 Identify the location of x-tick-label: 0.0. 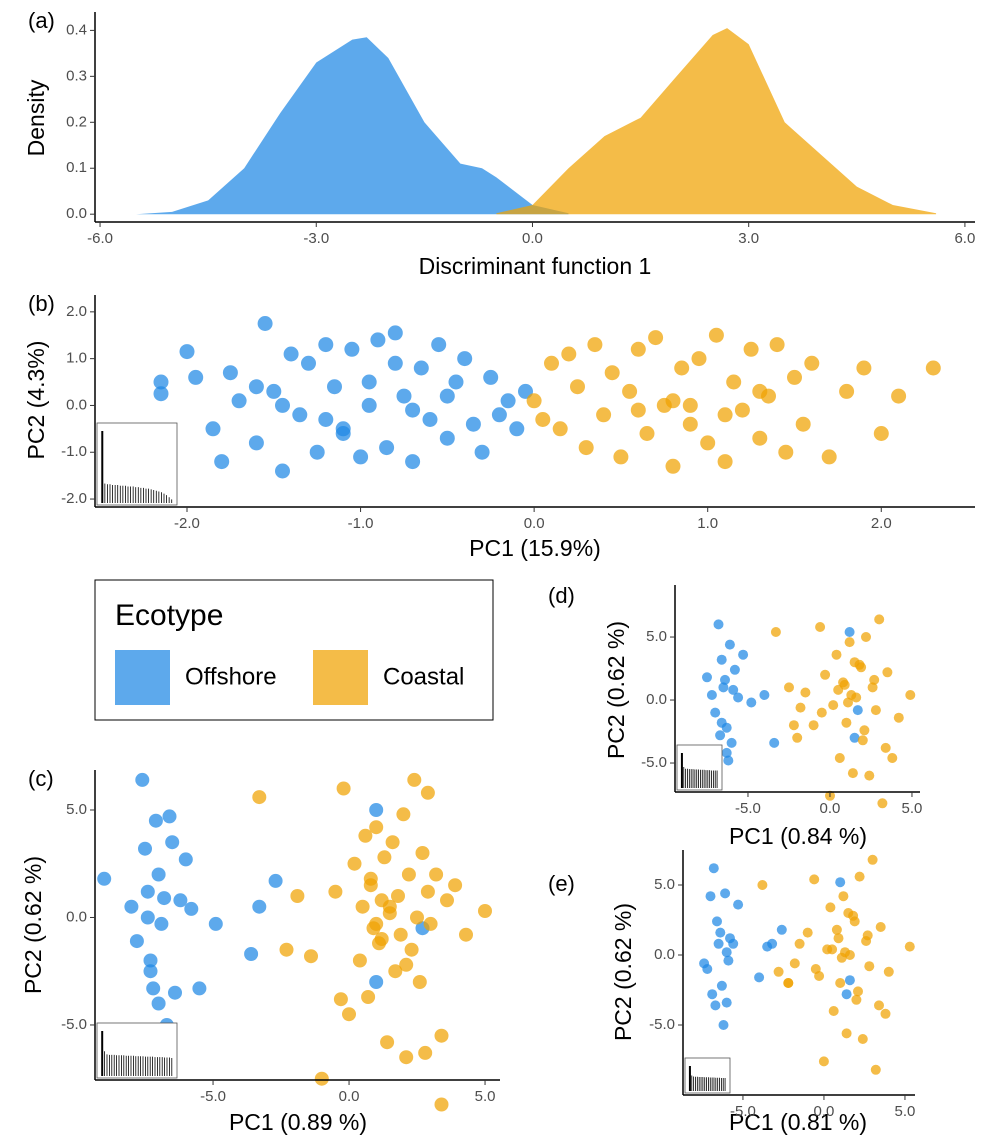
(824, 1111).